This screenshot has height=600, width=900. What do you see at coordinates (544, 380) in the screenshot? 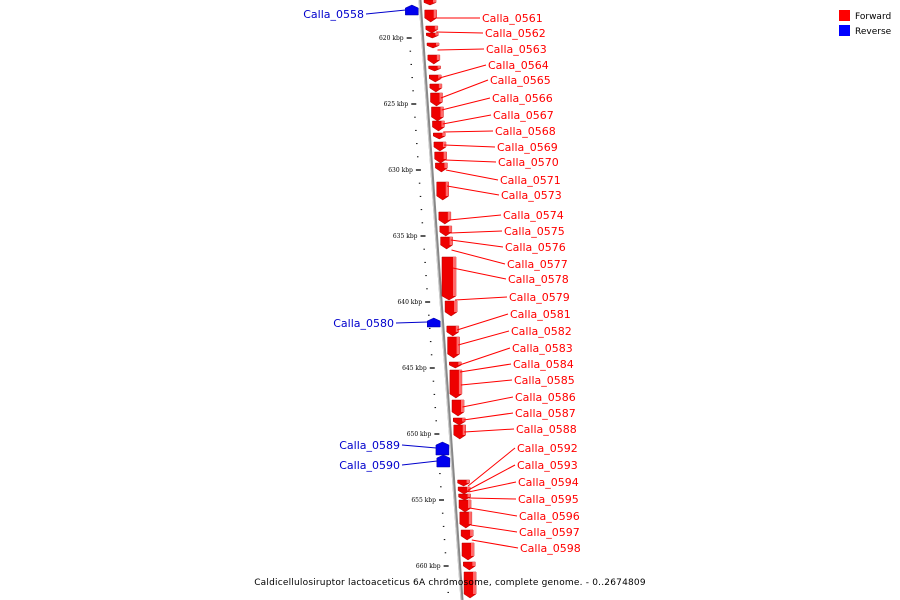
I see `forward-gene-label: Calla_0585` at bounding box center [544, 380].